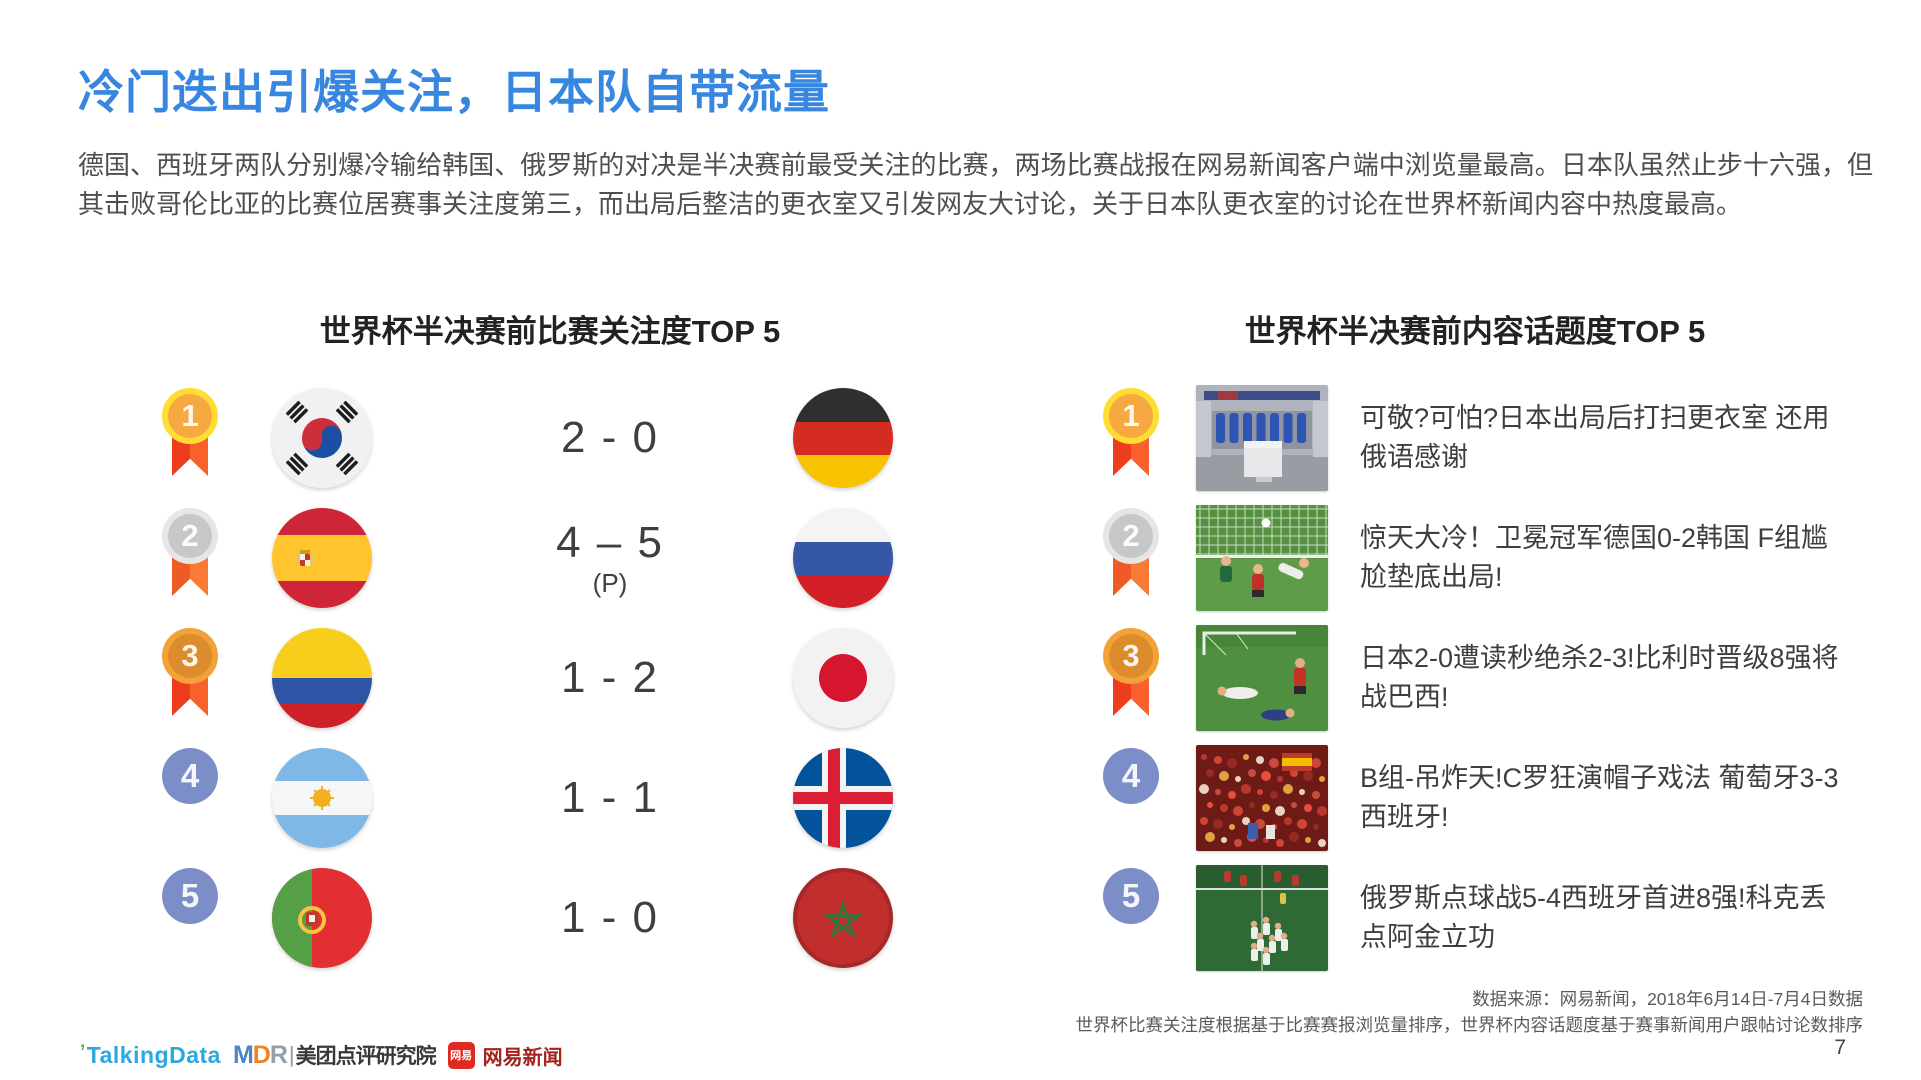 This screenshot has width=1921, height=1080. I want to click on left-panel-title: 世界杯半决赛前比赛关注度TOP 5, so click(550, 331).